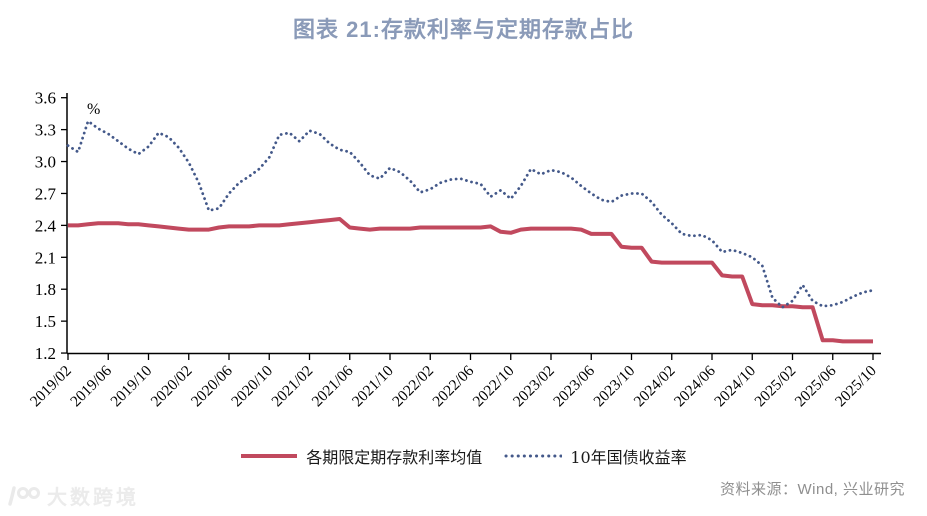 The height and width of the screenshot is (516, 927). Describe the element at coordinates (93, 109) in the screenshot. I see `y-axis-unit-label: %` at that location.